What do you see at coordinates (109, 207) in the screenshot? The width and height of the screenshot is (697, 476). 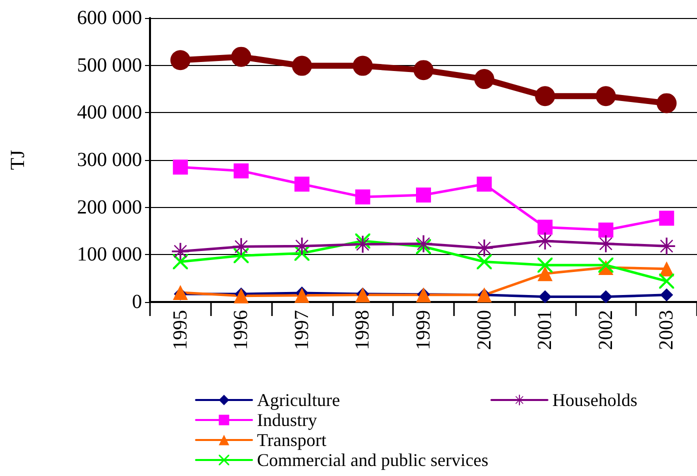 I see `y-tick-label: 200 000` at bounding box center [109, 207].